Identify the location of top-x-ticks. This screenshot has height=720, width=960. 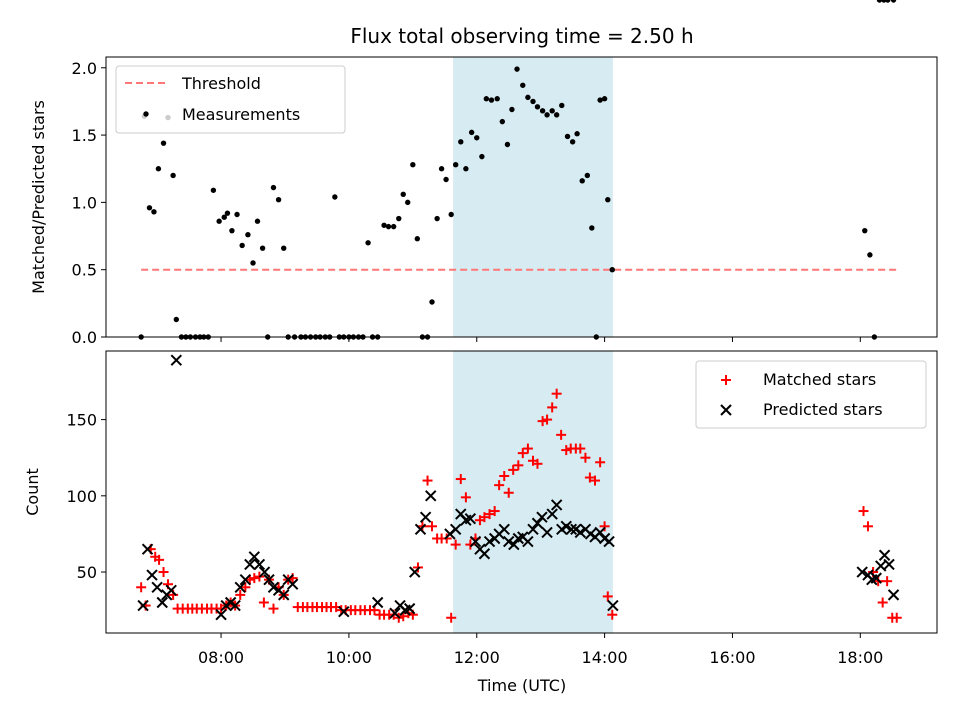
(540, 339).